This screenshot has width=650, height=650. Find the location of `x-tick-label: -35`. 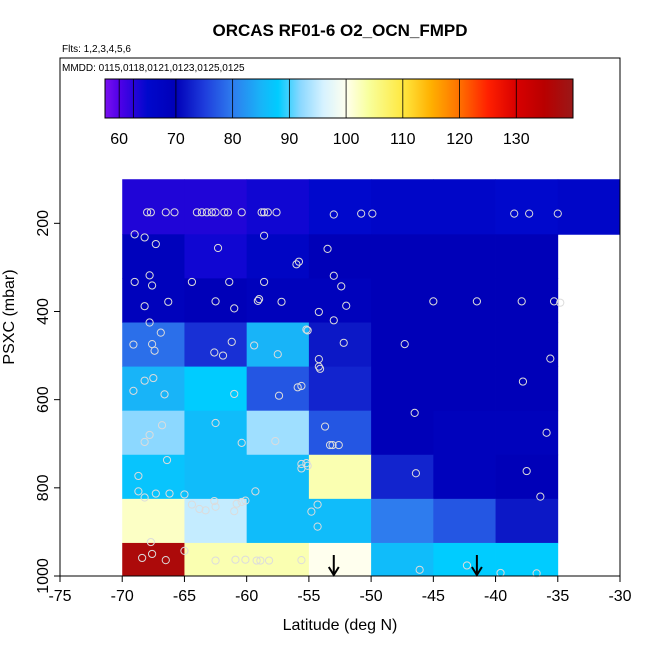

x-tick-label: -35 is located at coordinates (557, 596).